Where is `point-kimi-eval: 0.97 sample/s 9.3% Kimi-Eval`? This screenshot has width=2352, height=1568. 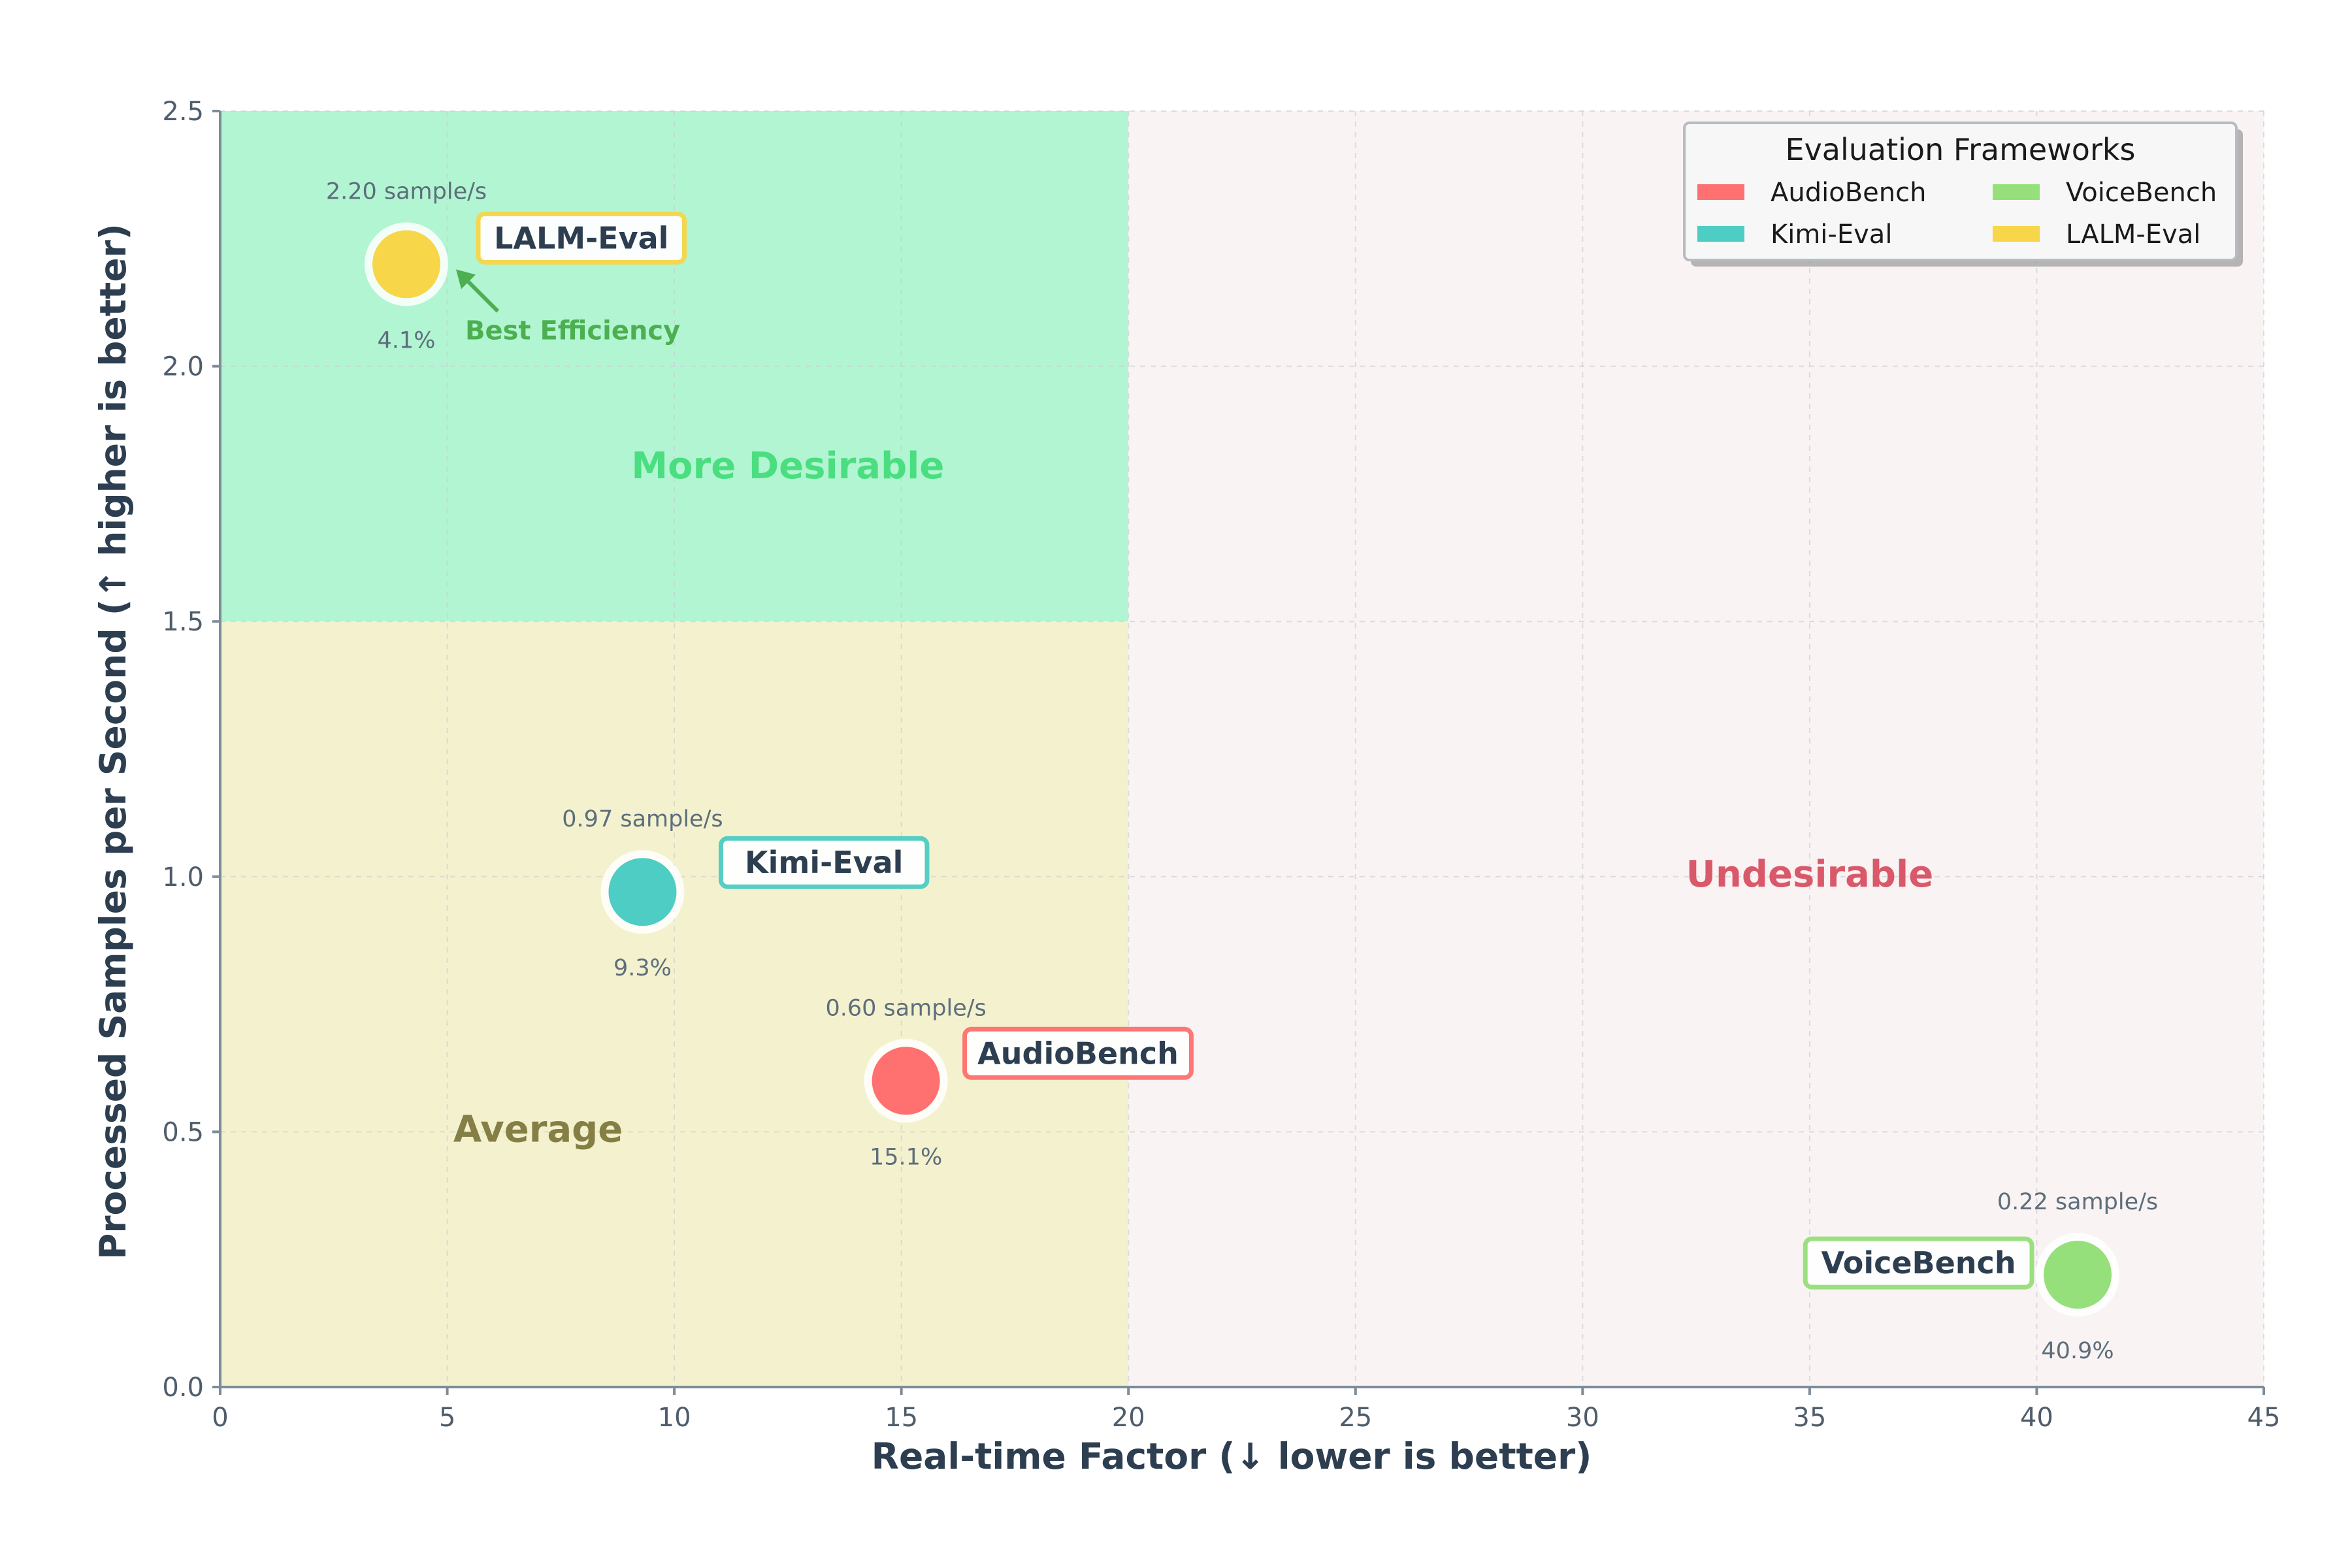 point-kimi-eval: 0.97 sample/s 9.3% Kimi-Eval is located at coordinates (746, 893).